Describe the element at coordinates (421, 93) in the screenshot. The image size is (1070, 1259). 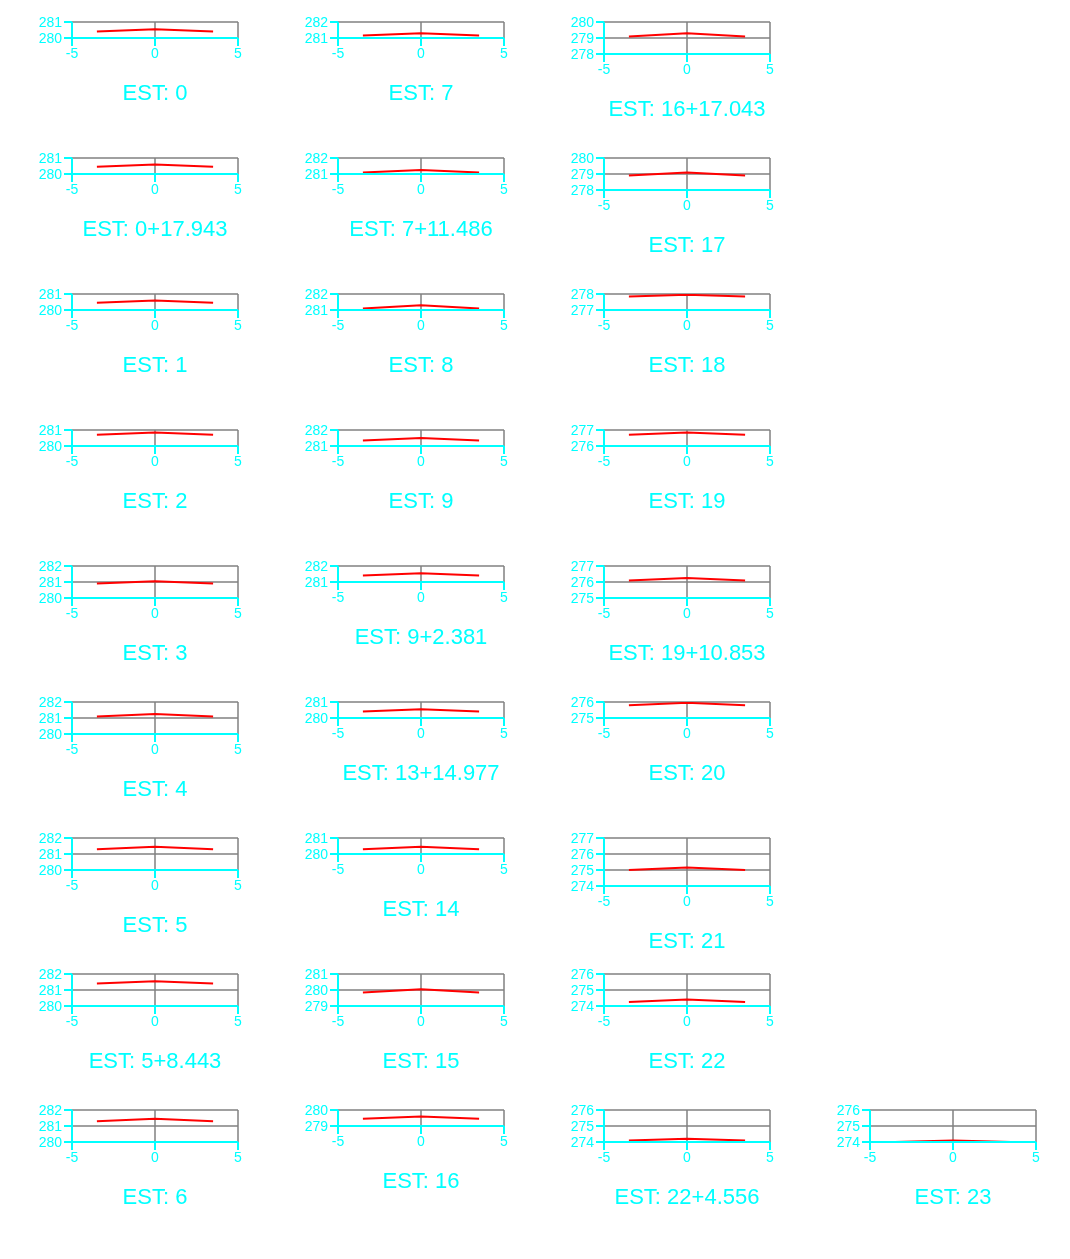
I see `text: EST: 7` at that location.